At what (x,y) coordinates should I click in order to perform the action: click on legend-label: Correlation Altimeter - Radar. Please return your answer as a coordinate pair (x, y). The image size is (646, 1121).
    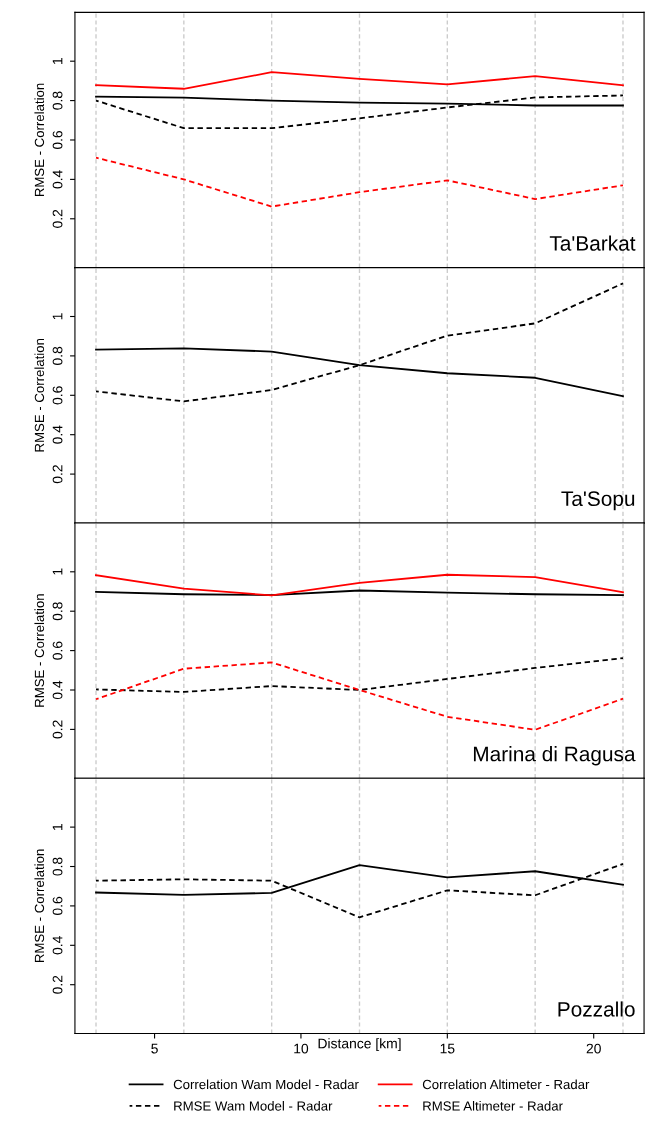
    Looking at the image, I should click on (506, 1084).